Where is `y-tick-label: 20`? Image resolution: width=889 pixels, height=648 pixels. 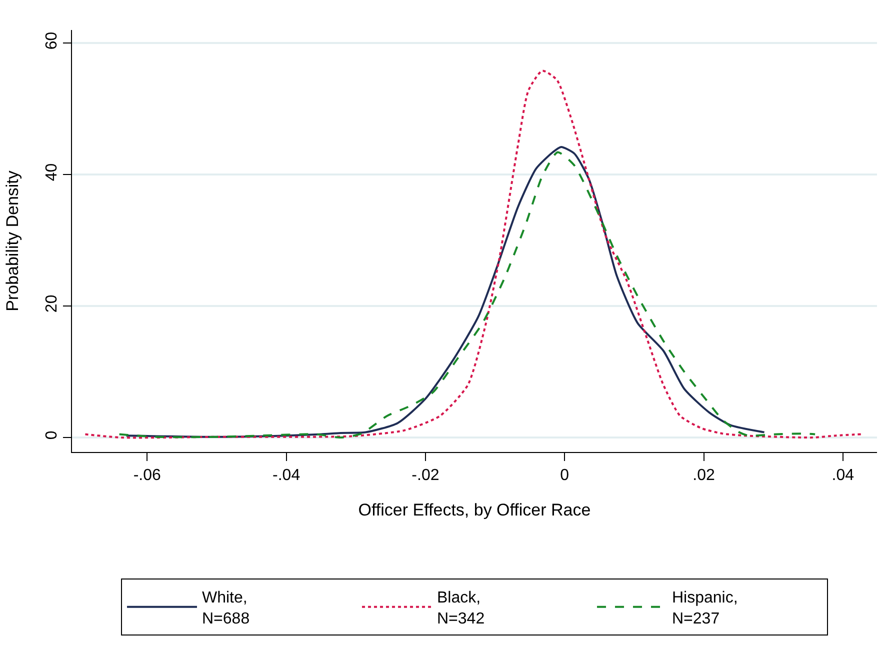 y-tick-label: 20 is located at coordinates (52, 303).